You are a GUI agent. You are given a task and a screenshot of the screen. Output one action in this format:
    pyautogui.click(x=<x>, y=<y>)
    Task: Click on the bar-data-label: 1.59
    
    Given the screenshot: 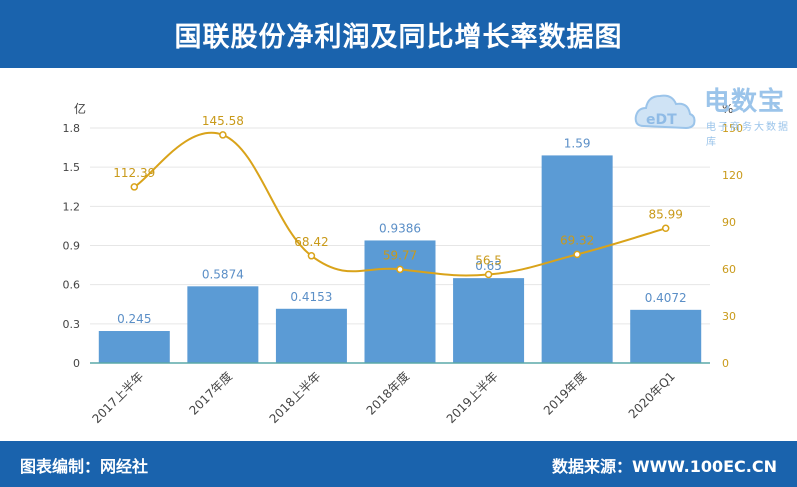 What is the action you would take?
    pyautogui.click(x=577, y=143)
    